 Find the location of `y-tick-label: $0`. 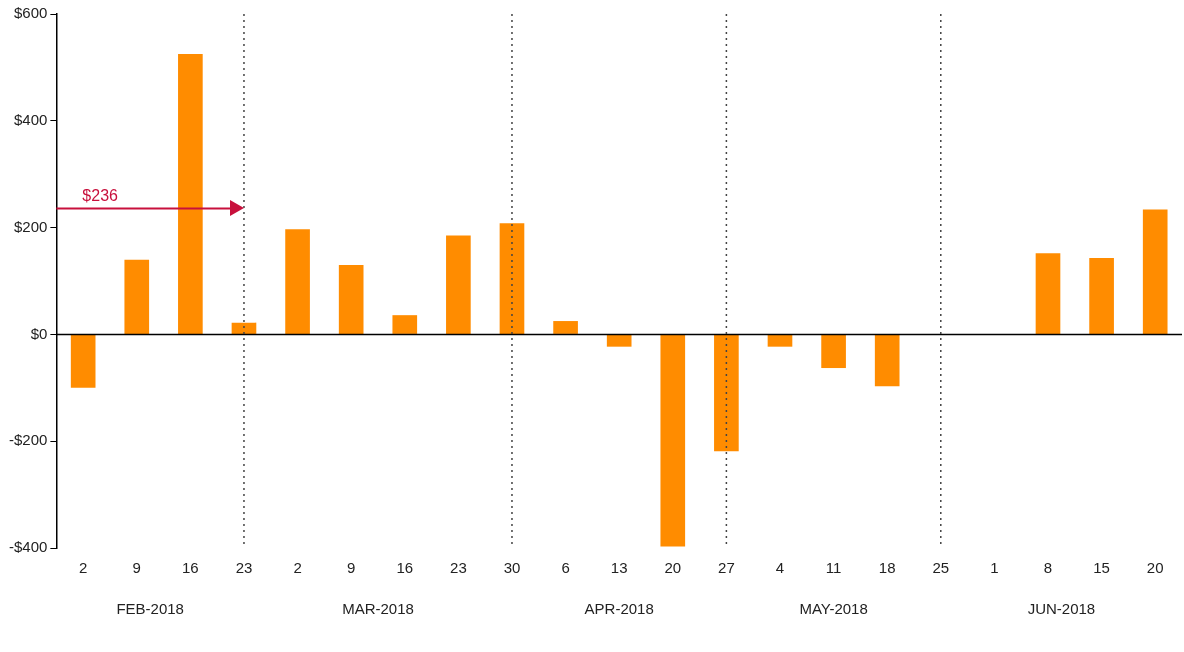

y-tick-label: $0 is located at coordinates (39, 333).